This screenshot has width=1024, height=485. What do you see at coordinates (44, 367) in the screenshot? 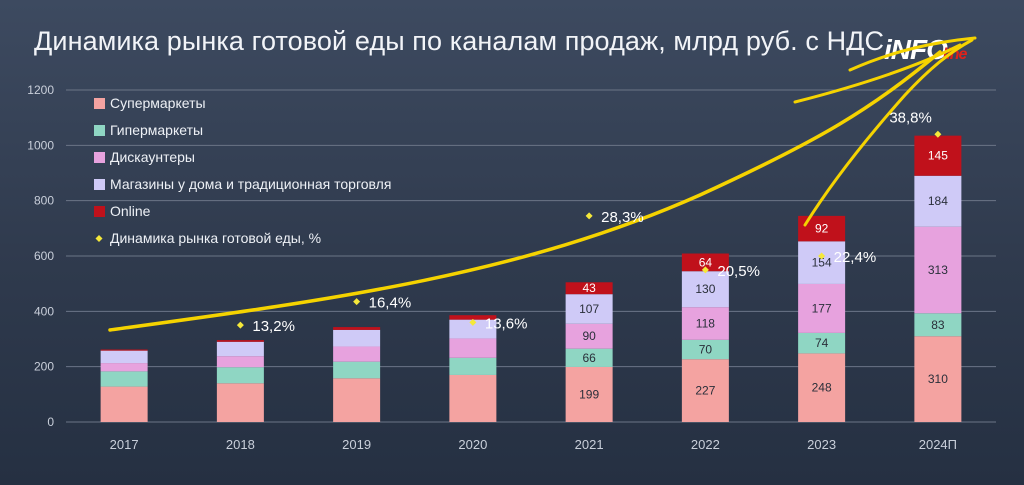
I see `y-tick-label: 200` at bounding box center [44, 367].